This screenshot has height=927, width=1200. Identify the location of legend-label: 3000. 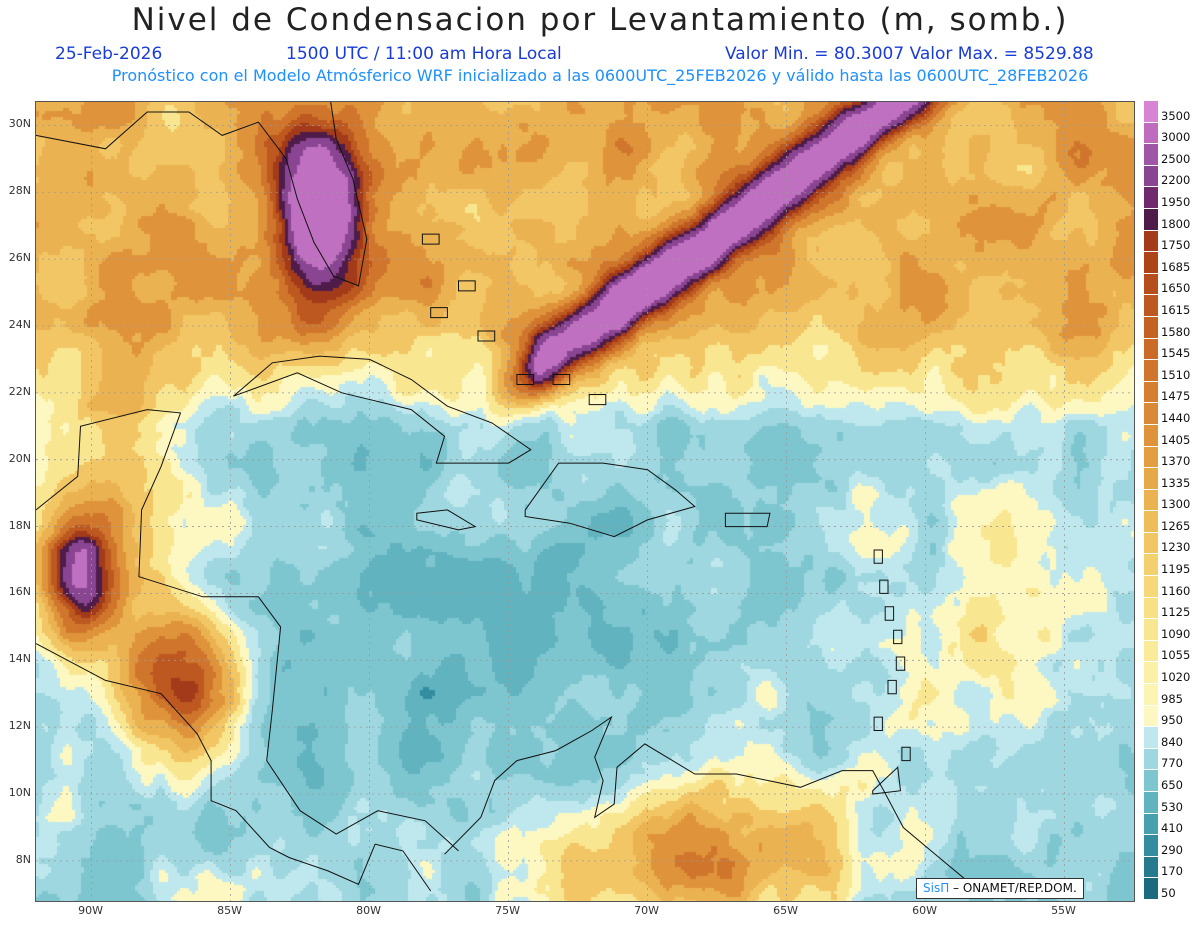
(1176, 137).